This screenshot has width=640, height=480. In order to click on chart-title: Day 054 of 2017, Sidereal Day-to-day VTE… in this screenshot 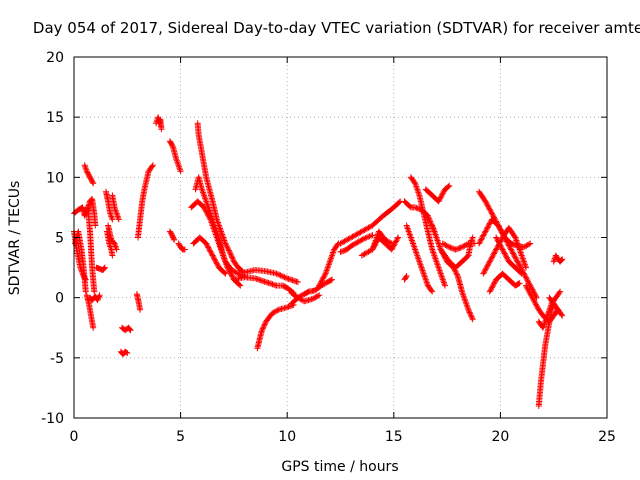, I will do `click(336, 28)`.